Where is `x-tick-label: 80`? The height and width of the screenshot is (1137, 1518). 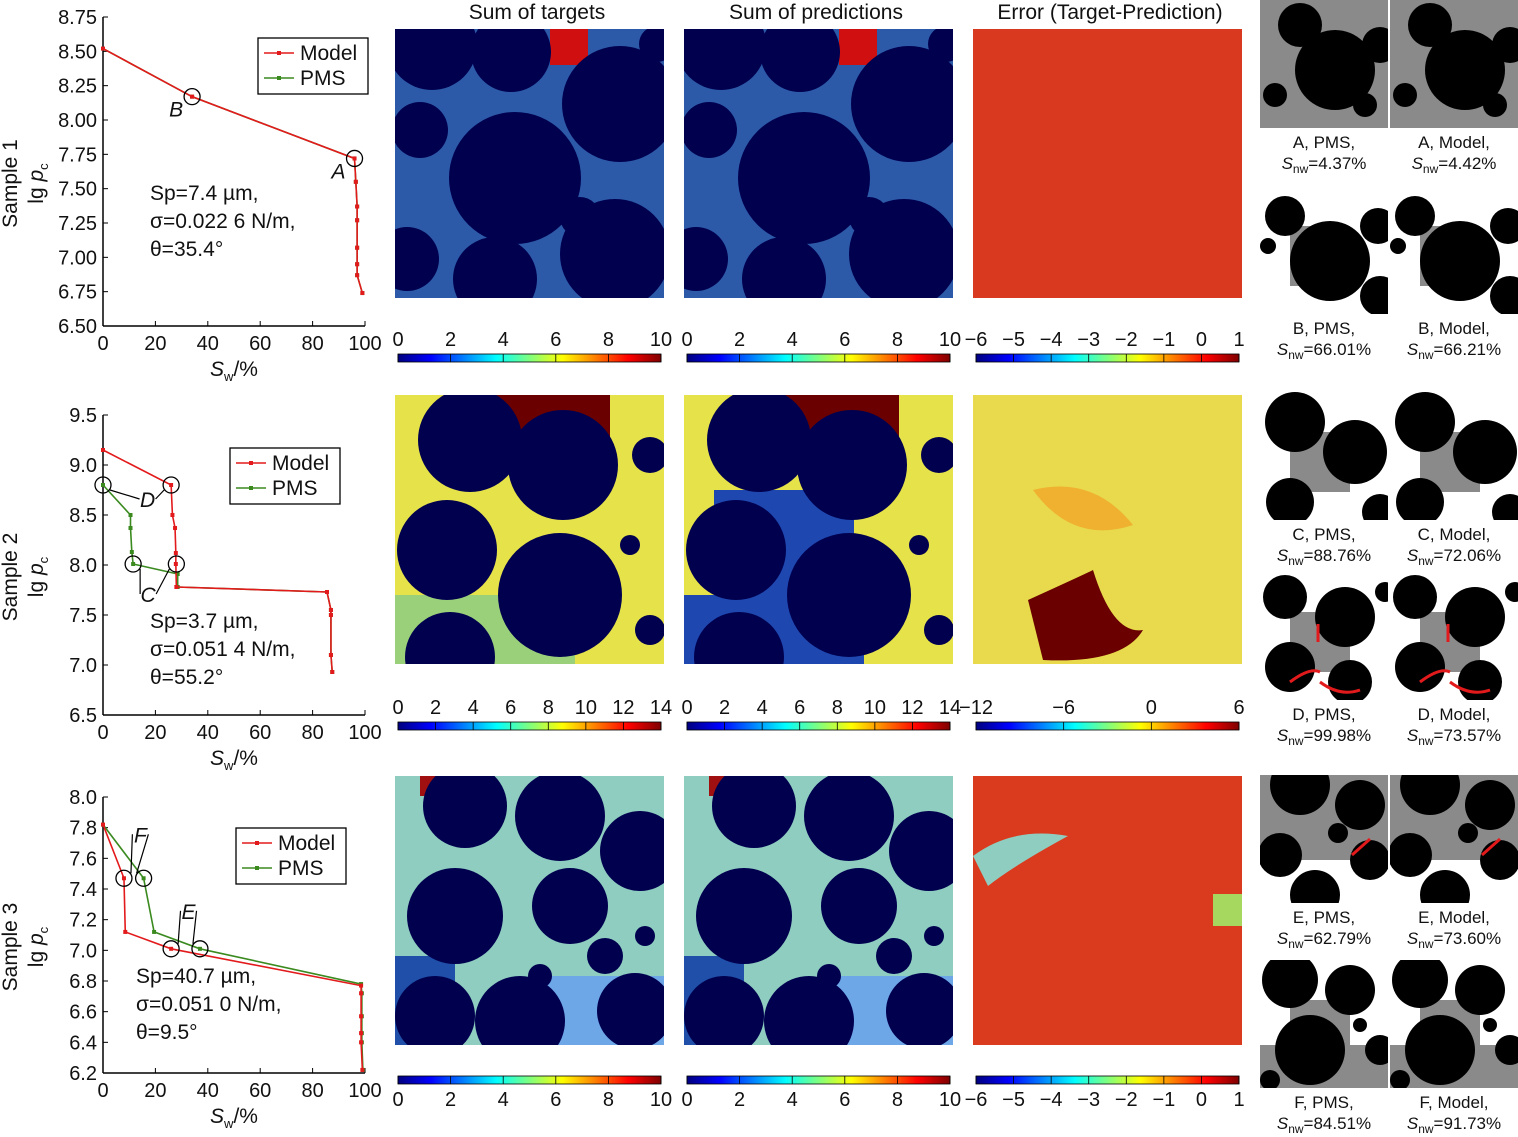 x-tick-label: 80 is located at coordinates (312, 344).